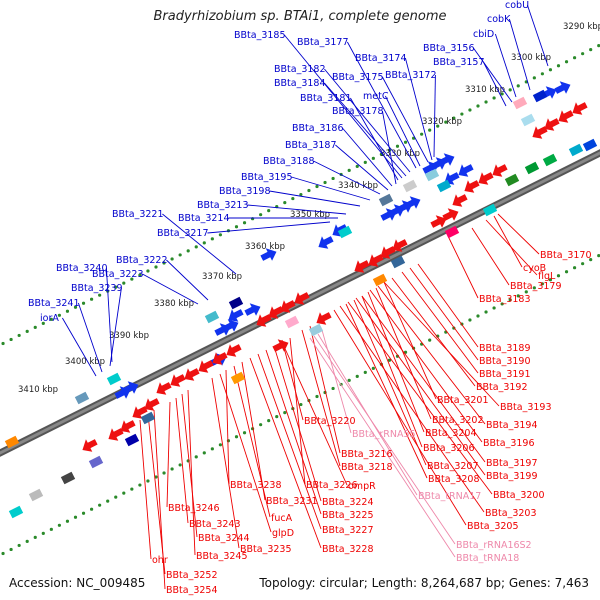 This screenshot has height=600, width=600. I want to click on gene-label: BBta_3183, so click(505, 299).